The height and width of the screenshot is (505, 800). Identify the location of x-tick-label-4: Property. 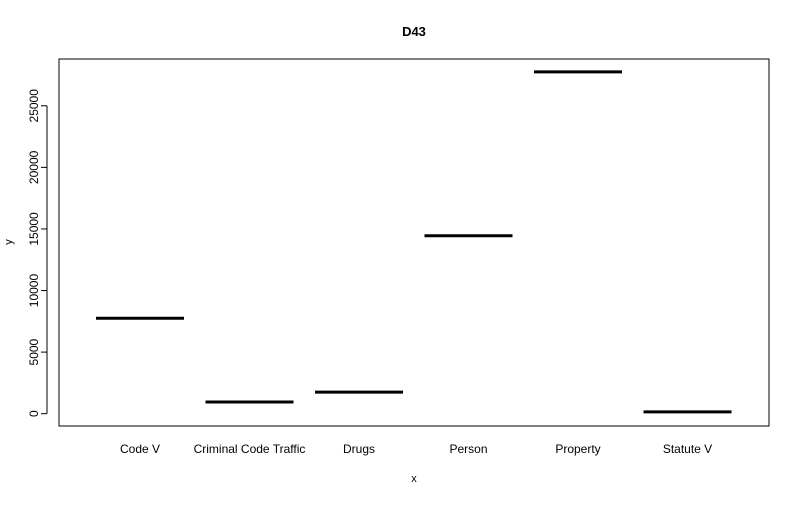
(577, 449).